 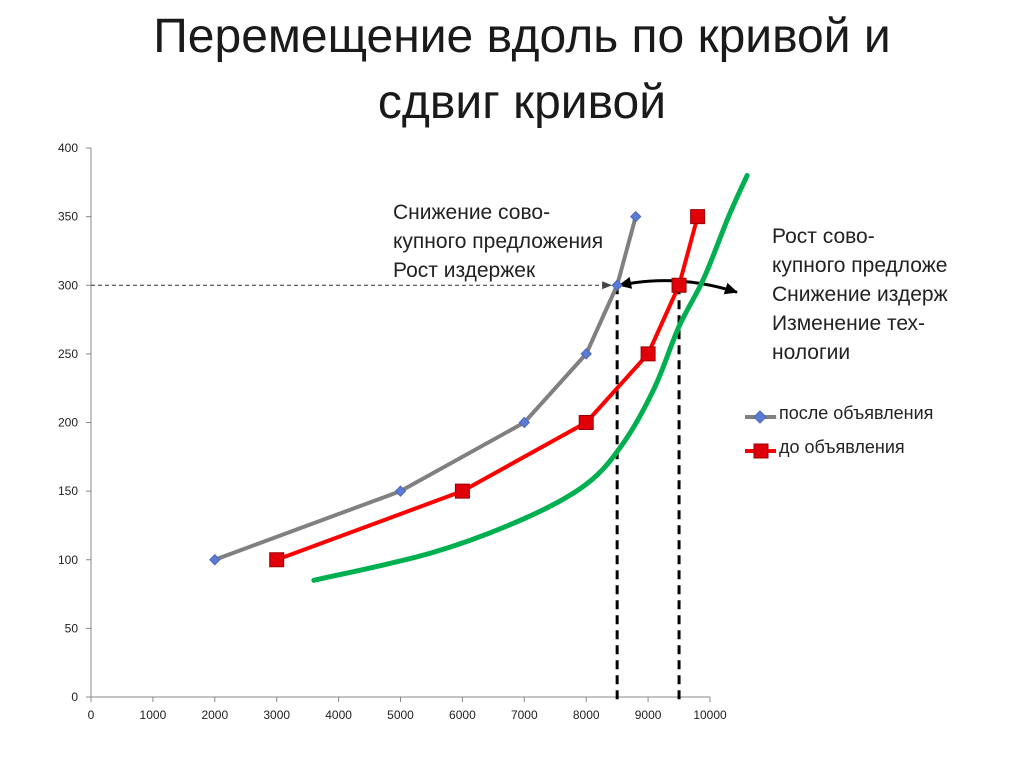 I want to click on title-line-2: сдвиг кривой, so click(x=522, y=103).